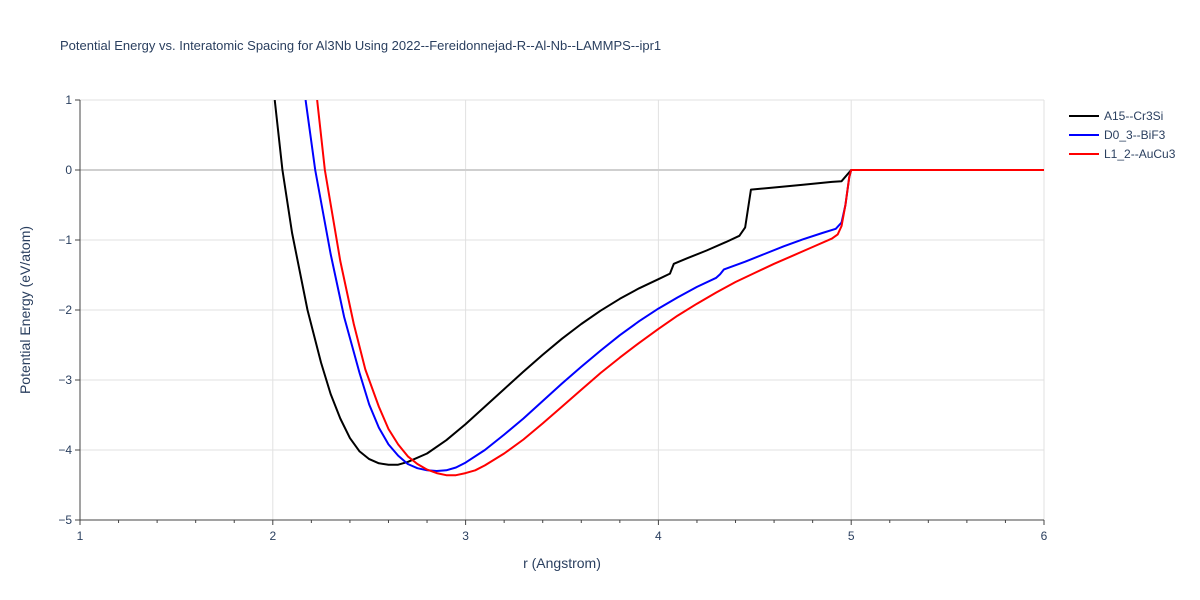 The width and height of the screenshot is (1200, 600). What do you see at coordinates (1140, 154) in the screenshot?
I see `legend-label: L1_2--AuCu3` at bounding box center [1140, 154].